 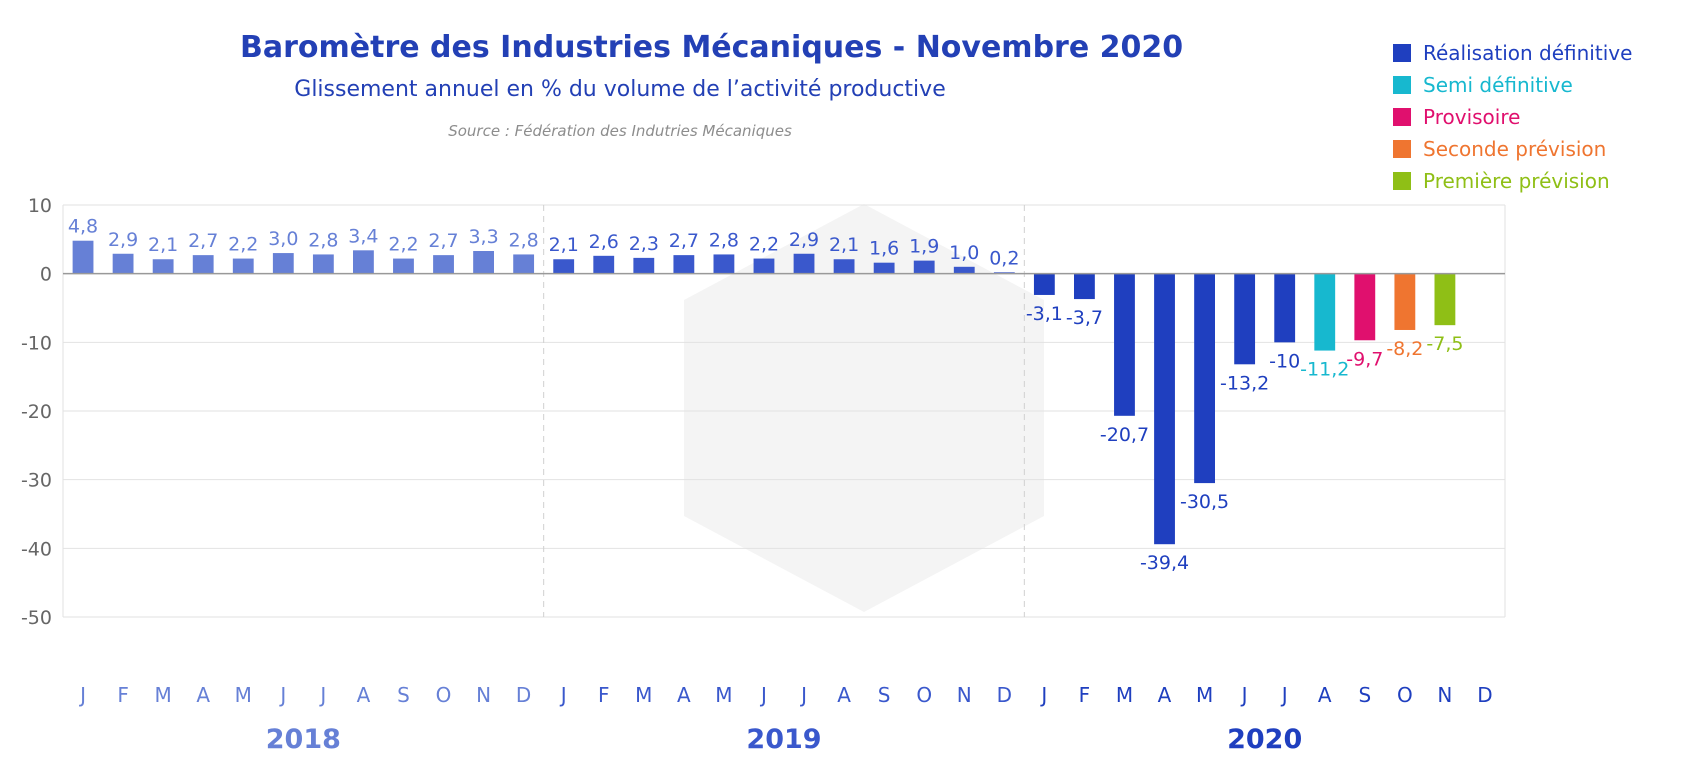 I want to click on data-label: -11,2, so click(x=1324, y=370).